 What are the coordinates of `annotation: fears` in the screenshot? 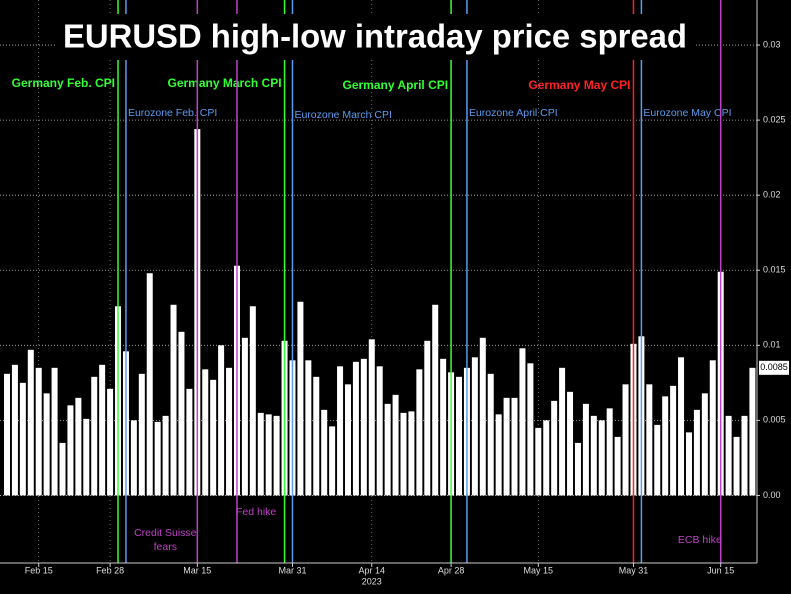 It's located at (165, 547).